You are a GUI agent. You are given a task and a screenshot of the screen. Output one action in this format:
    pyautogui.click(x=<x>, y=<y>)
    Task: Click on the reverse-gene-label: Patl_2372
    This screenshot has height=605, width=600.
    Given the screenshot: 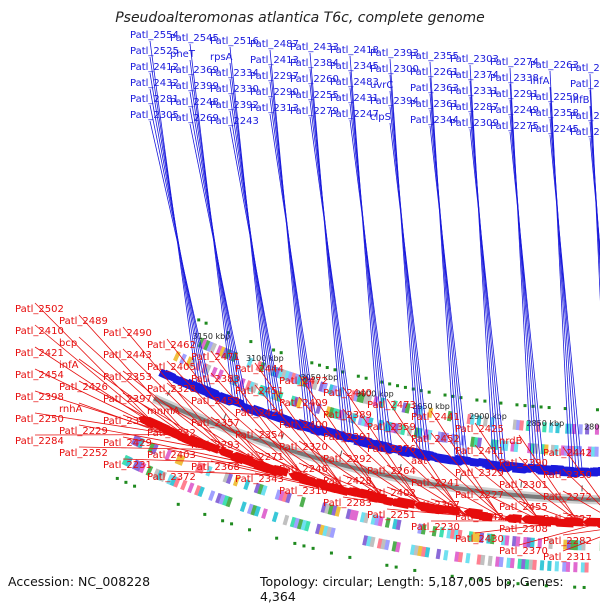 What is the action you would take?
    pyautogui.click(x=171, y=477)
    